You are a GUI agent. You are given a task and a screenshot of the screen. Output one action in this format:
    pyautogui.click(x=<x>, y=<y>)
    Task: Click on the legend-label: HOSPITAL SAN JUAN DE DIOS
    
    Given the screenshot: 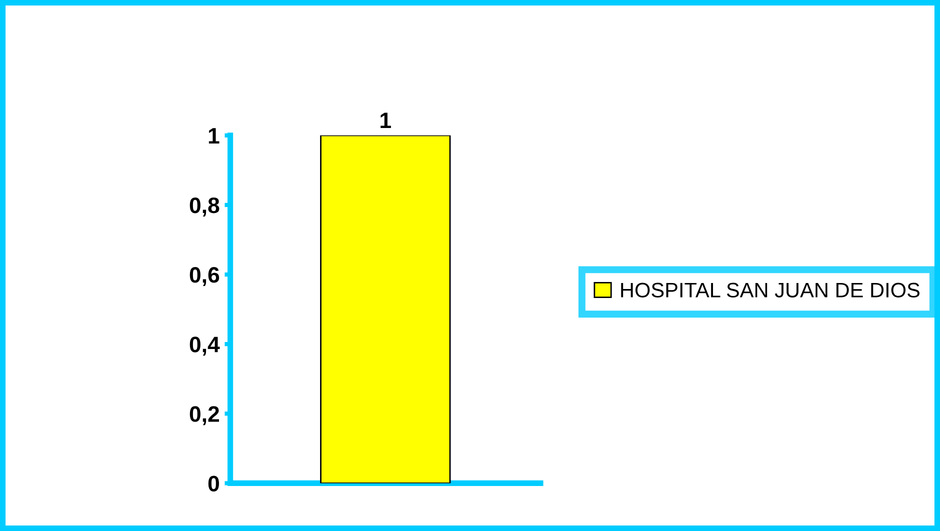 What is the action you would take?
    pyautogui.click(x=770, y=290)
    